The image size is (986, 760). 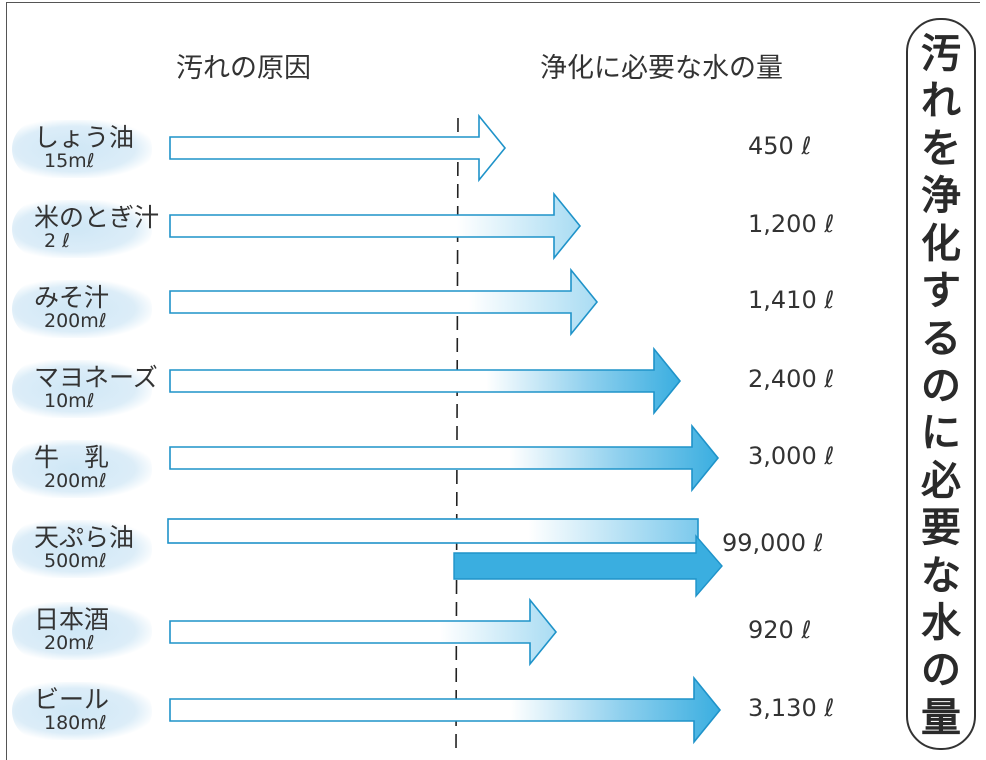 I want to click on row-label: 米のとぎ汁 2 ℓ, so click(x=84, y=231).